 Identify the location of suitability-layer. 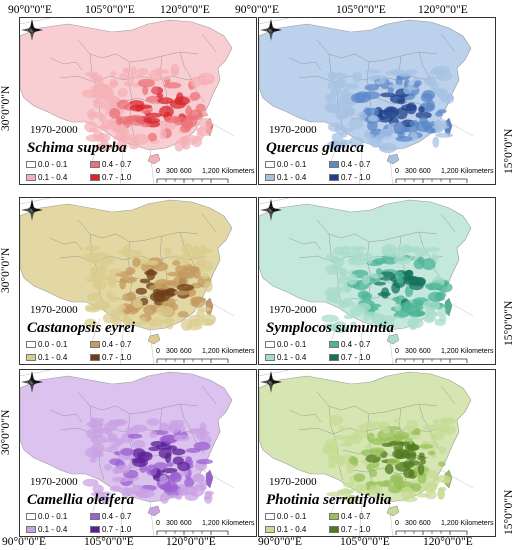
(150, 287).